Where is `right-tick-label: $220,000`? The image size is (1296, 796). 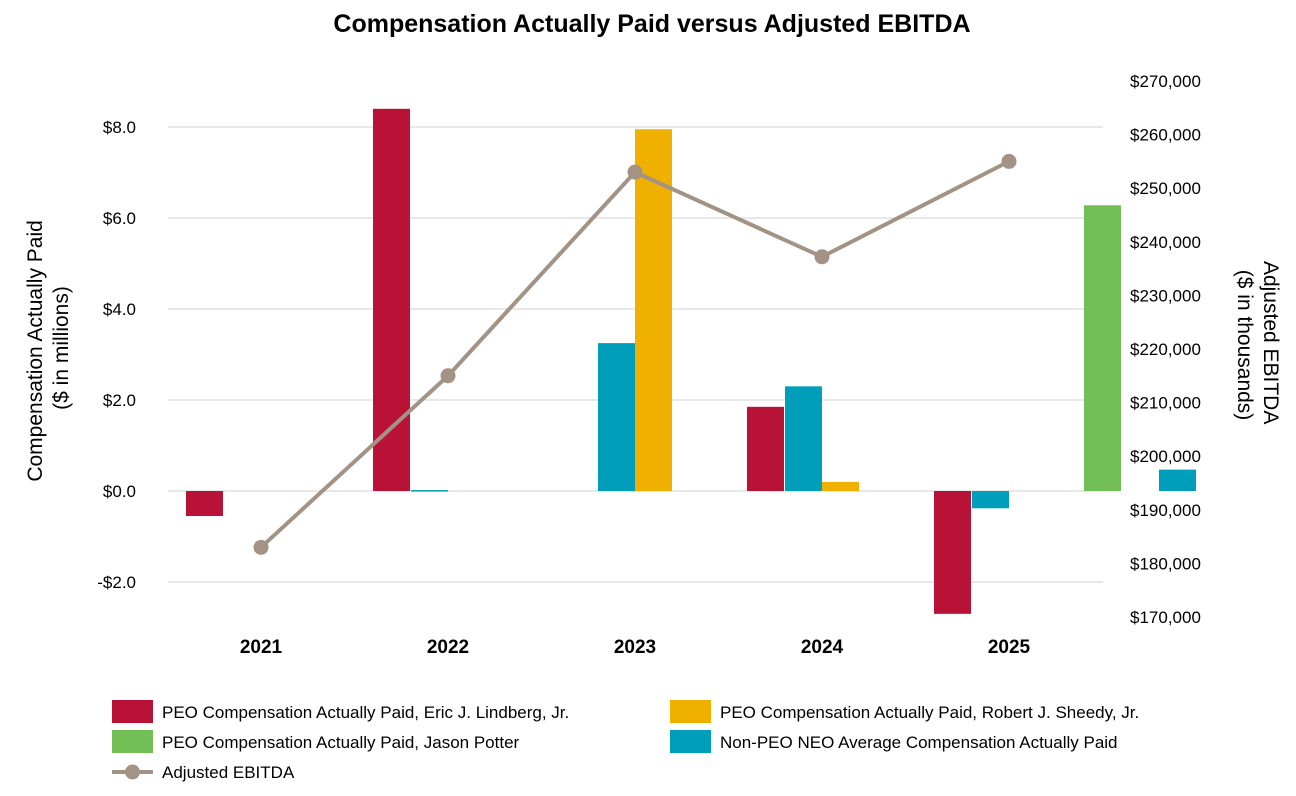
right-tick-label: $220,000 is located at coordinates (1165, 349).